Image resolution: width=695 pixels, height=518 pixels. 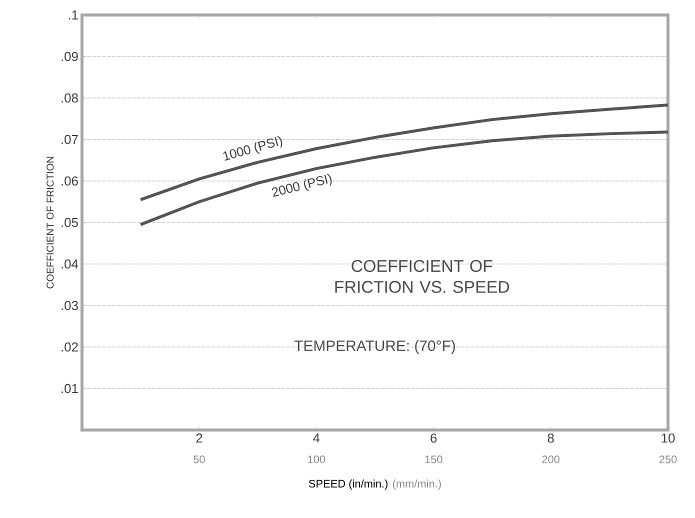 What do you see at coordinates (374, 347) in the screenshot?
I see `text: TEMPERATURE: (70°F)` at bounding box center [374, 347].